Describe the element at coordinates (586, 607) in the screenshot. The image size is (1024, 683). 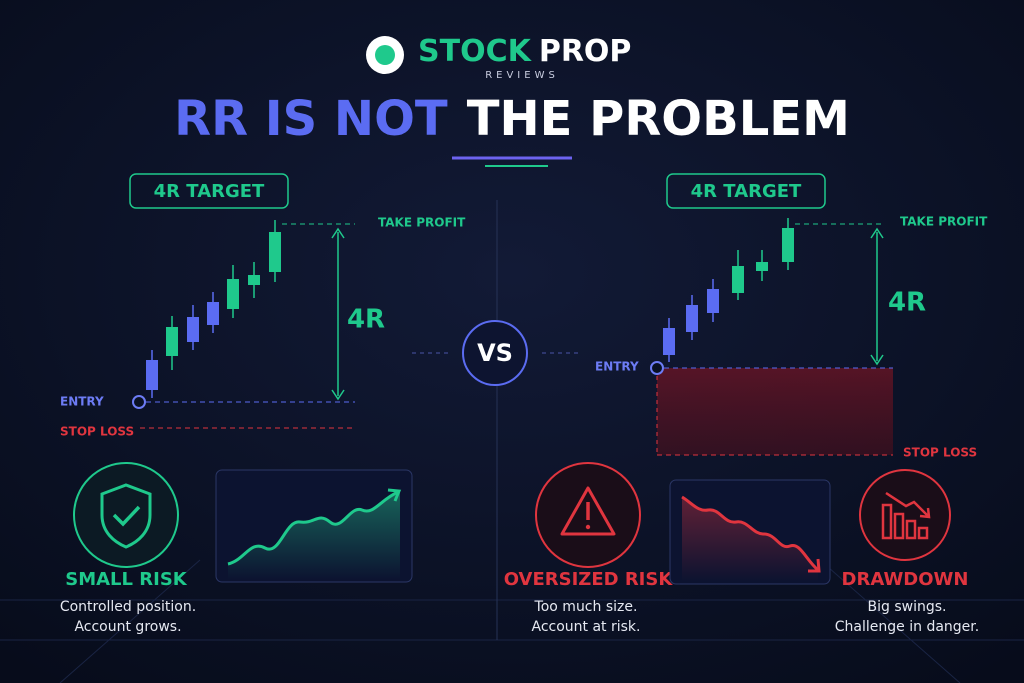
I see `outcome-line: Too much size.` at that location.